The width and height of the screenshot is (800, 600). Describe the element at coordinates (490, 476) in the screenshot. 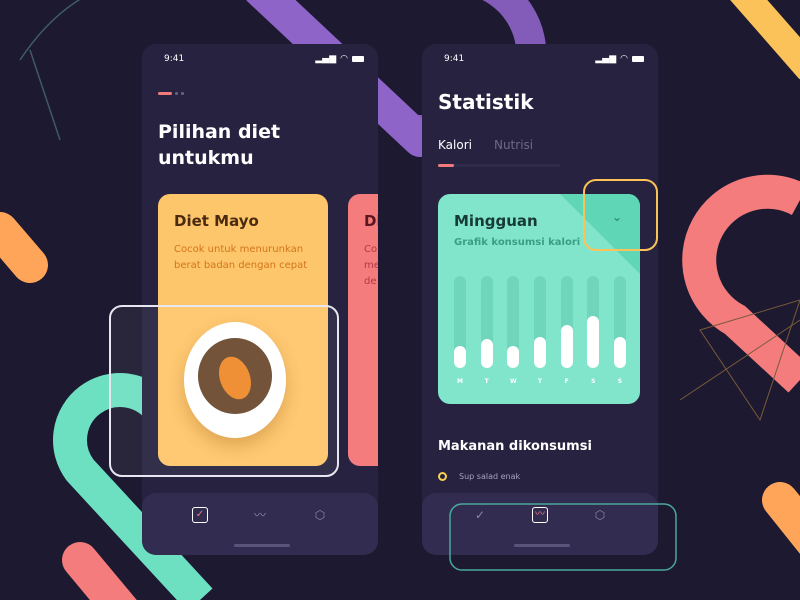

I see `food-name: Sup salad enak` at that location.